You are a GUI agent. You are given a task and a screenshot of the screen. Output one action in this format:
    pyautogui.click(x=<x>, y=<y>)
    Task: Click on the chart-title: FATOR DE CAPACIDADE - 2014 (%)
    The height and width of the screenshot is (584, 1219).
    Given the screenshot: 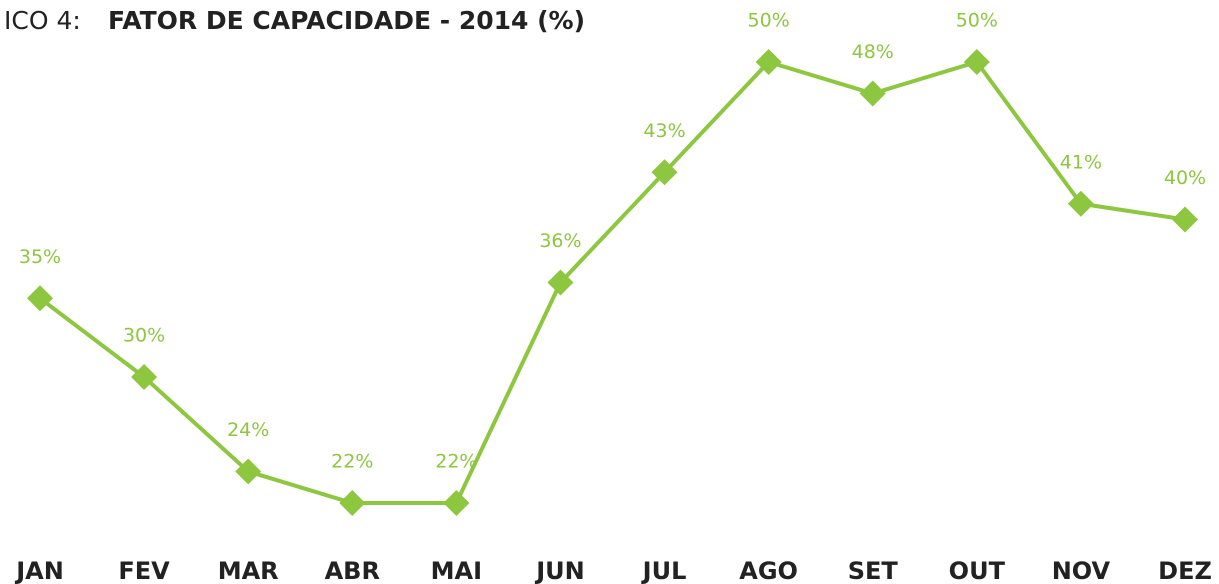 What is the action you would take?
    pyautogui.click(x=346, y=20)
    